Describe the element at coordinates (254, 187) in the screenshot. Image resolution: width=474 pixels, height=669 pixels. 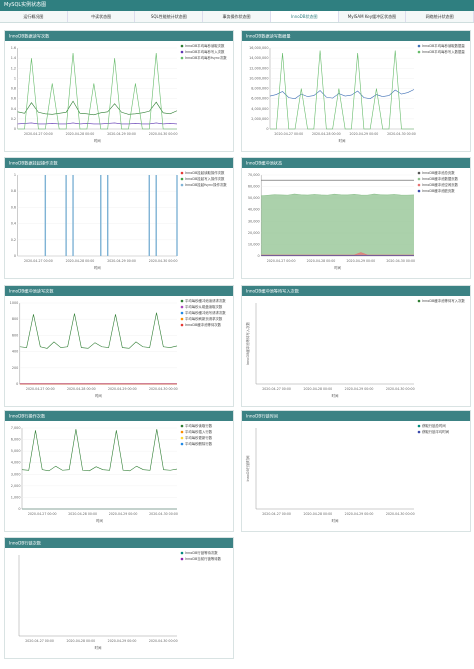
I see `y-tick-label: 60,000` at that location.